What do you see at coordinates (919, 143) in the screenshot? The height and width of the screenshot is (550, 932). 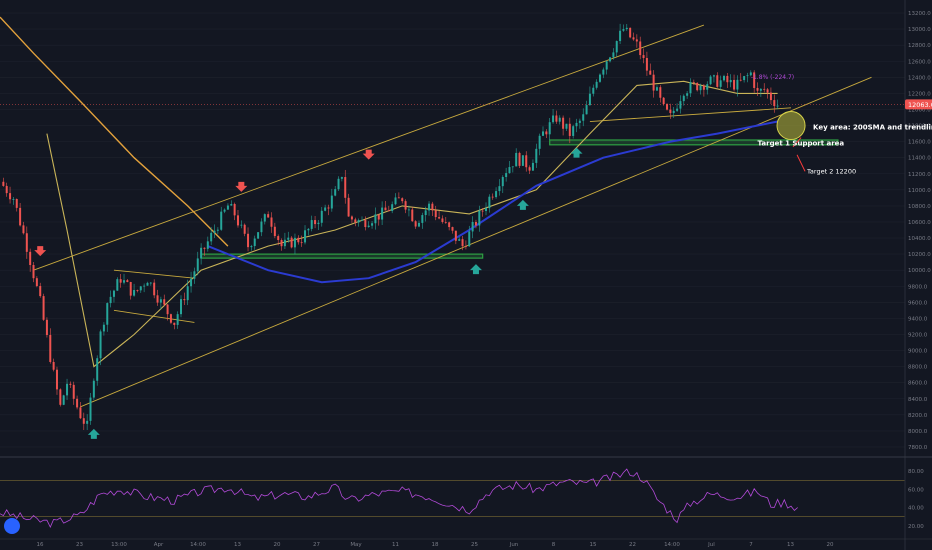 I see `price-tick-label: 11600.0` at bounding box center [919, 143].